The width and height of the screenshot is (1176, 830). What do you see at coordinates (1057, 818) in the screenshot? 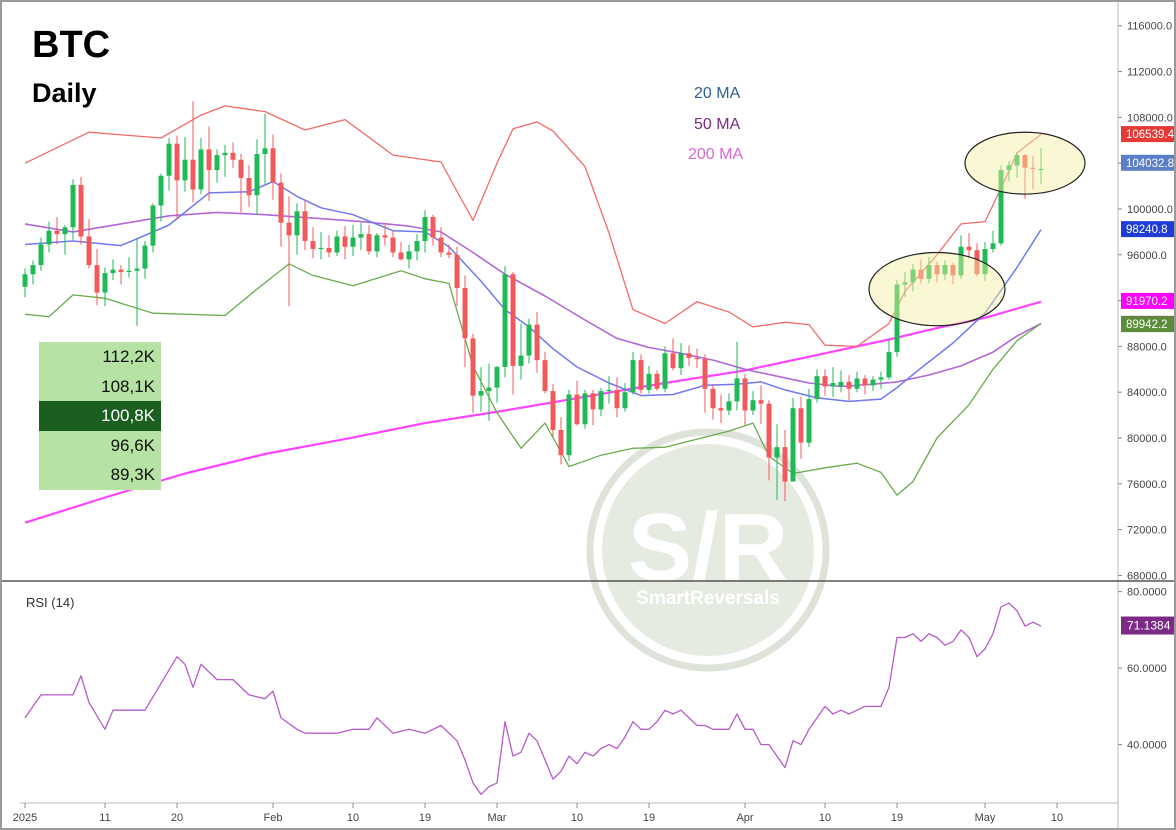
I see `x-tick-label: 10` at bounding box center [1057, 818].